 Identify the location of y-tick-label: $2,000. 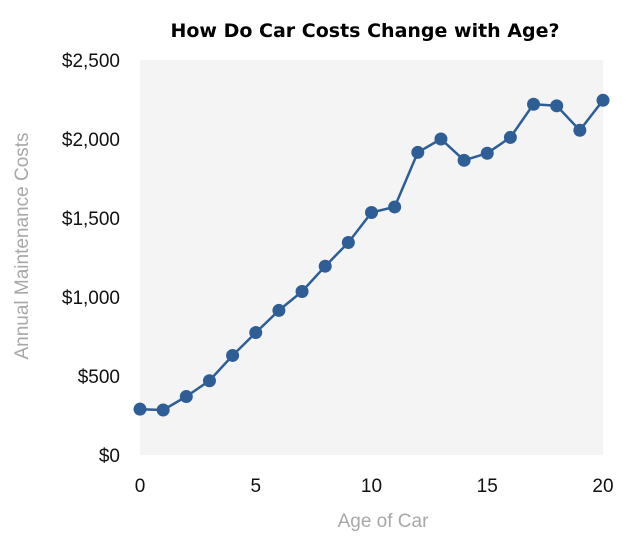
(91, 140).